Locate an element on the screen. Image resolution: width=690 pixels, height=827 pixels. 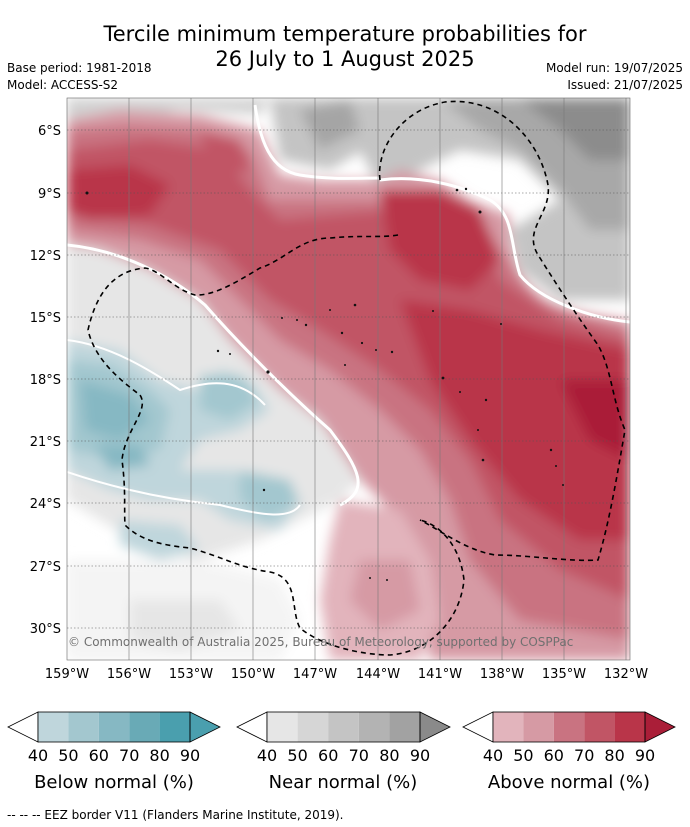
lon-label: 132°W is located at coordinates (626, 674).